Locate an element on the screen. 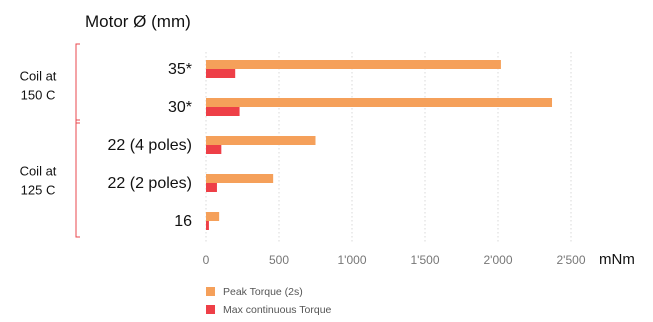 The height and width of the screenshot is (322, 653). x-tick-label: 500 is located at coordinates (279, 260).